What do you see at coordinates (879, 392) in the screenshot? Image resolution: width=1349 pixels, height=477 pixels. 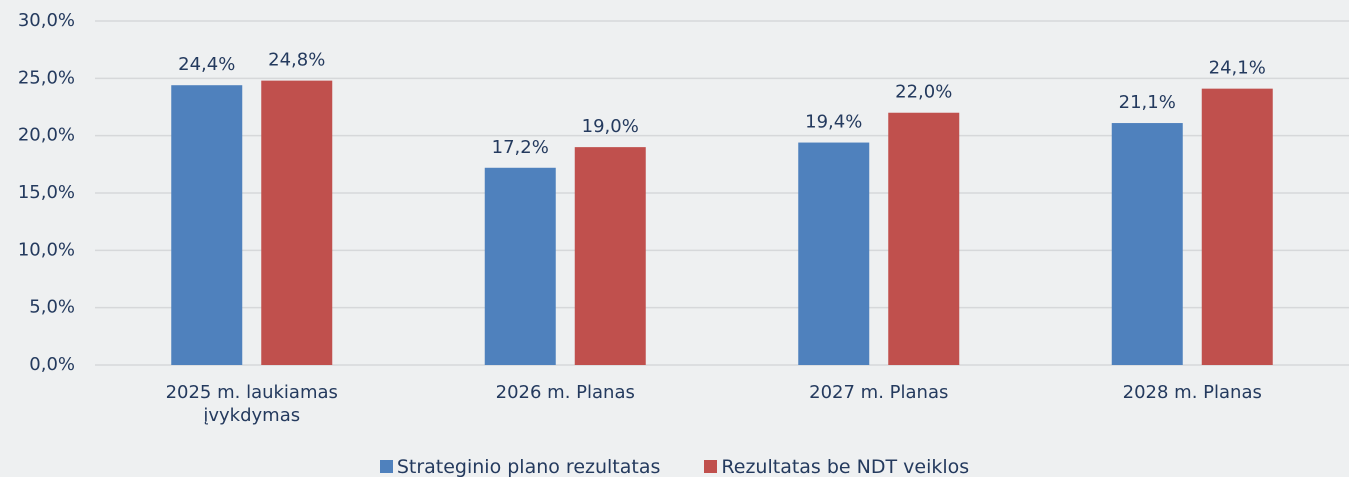 I see `x-tick-label: 2027 m. Planas` at bounding box center [879, 392].